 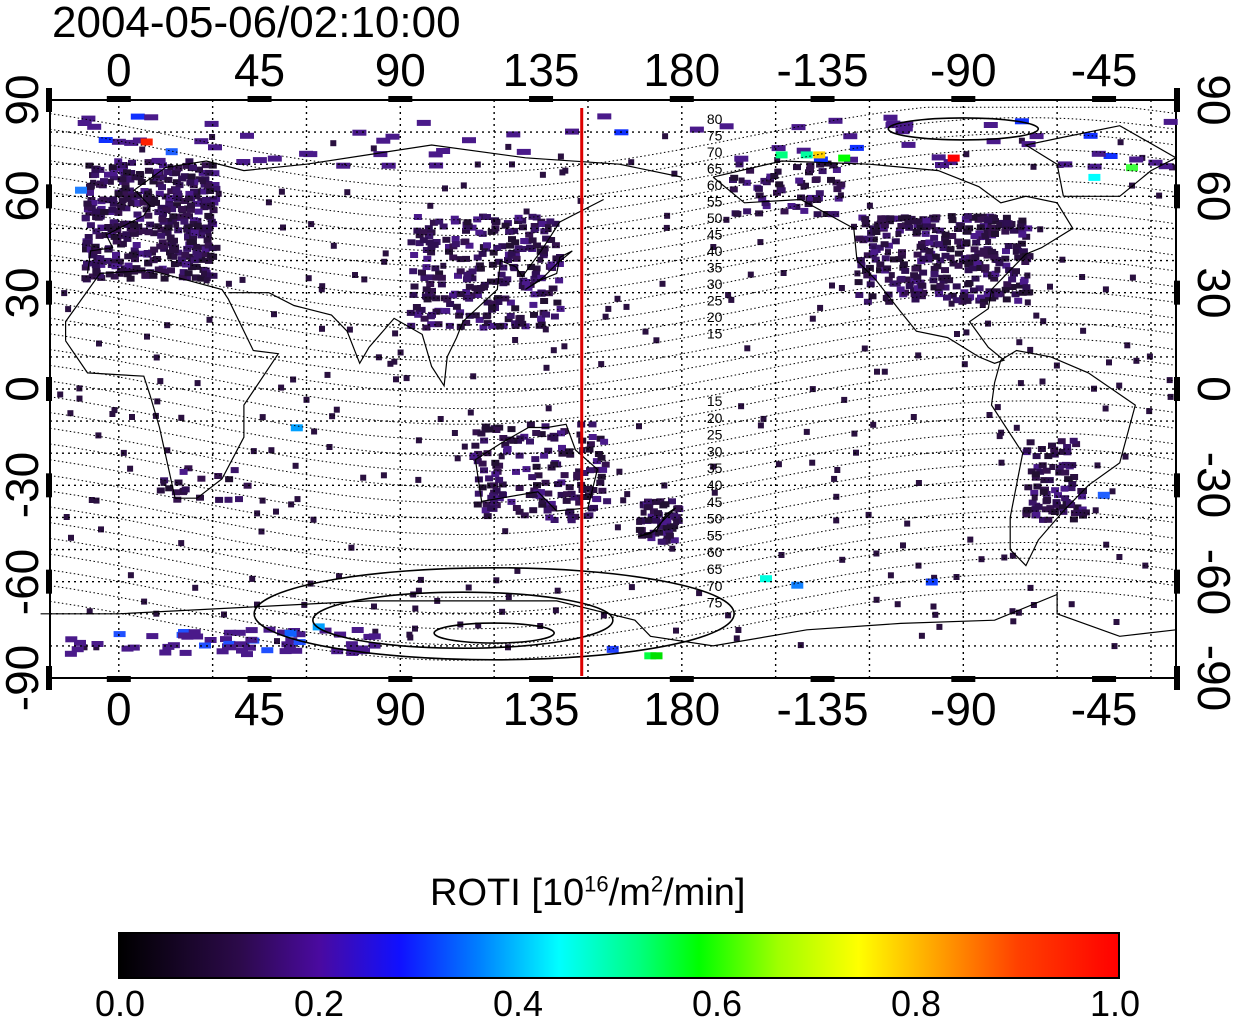 What do you see at coordinates (1177, 389) in the screenshot?
I see `right-axis-tick-bar` at bounding box center [1177, 389].